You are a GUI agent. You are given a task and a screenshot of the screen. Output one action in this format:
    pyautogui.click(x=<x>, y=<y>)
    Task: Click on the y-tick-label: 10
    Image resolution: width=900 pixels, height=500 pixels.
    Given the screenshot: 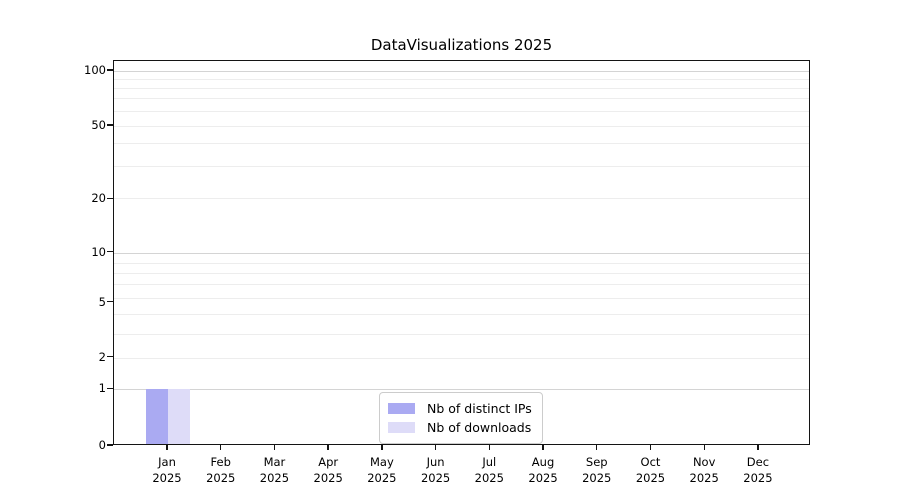 What is the action you would take?
    pyautogui.click(x=98, y=251)
    